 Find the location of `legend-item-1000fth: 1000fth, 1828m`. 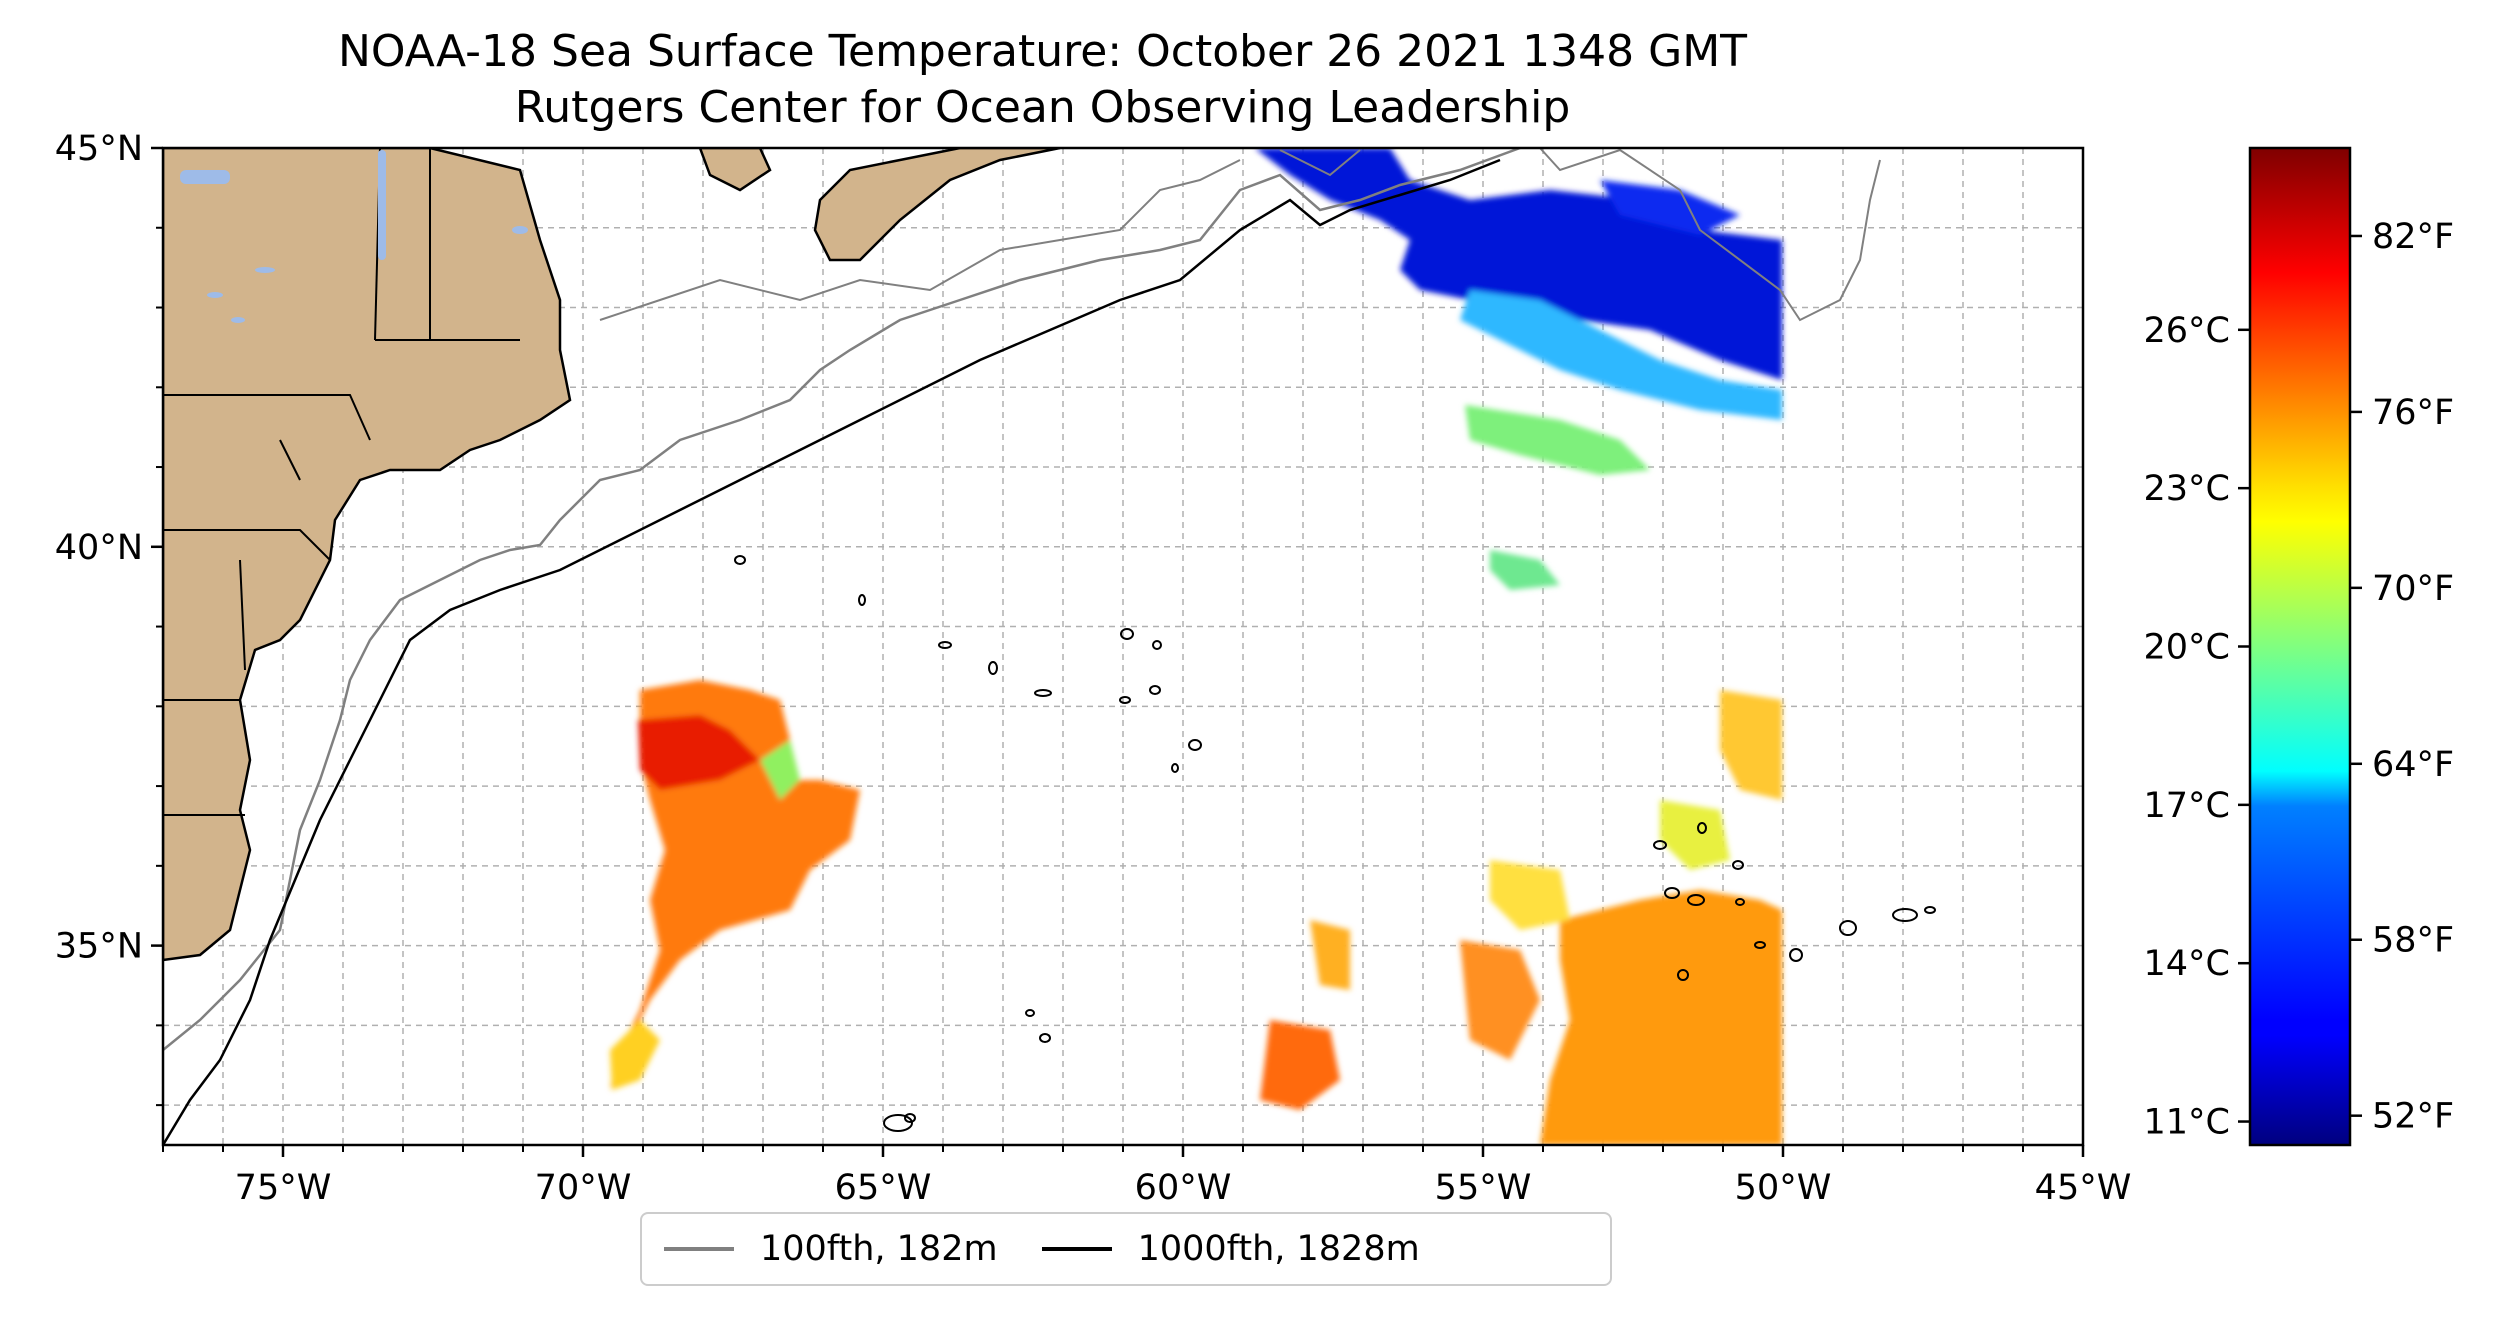

legend-item-1000fth: 1000fth, 1828m is located at coordinates (1230, 1249).